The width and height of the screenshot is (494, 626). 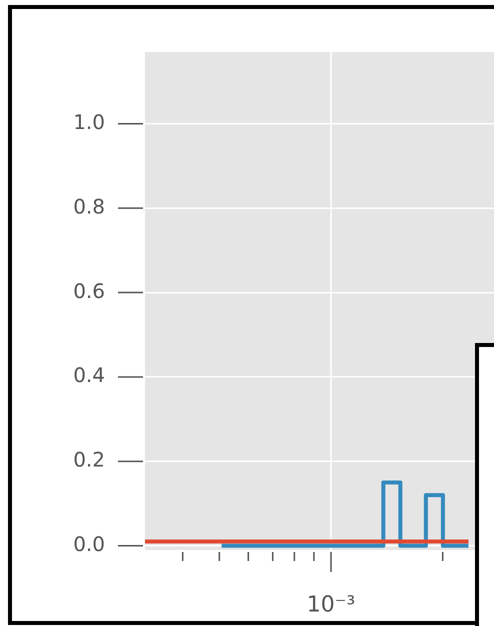 I want to click on text: 10⁻³, so click(x=331, y=605).